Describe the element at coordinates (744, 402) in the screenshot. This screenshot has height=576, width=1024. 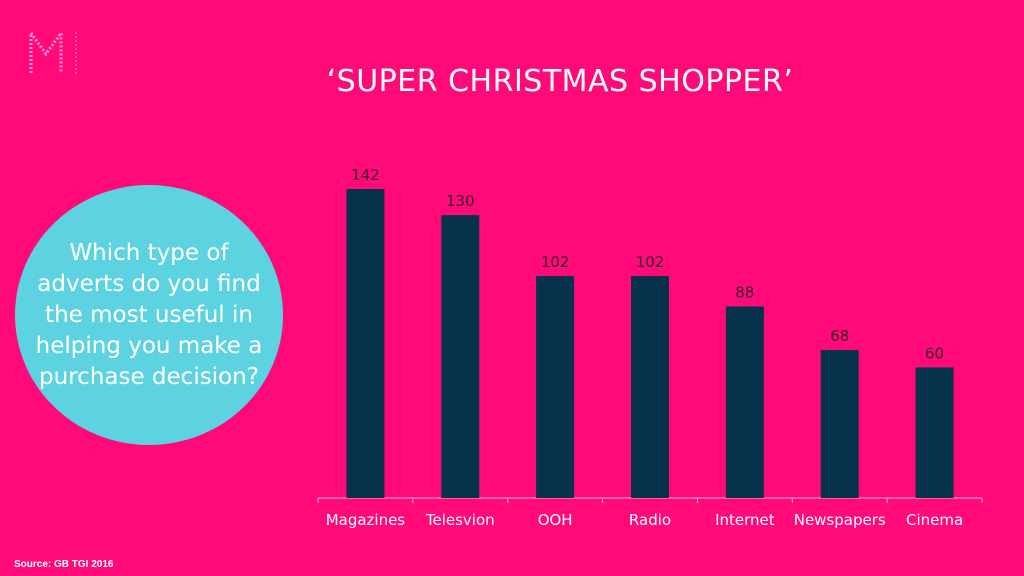
I see `bar-internet` at that location.